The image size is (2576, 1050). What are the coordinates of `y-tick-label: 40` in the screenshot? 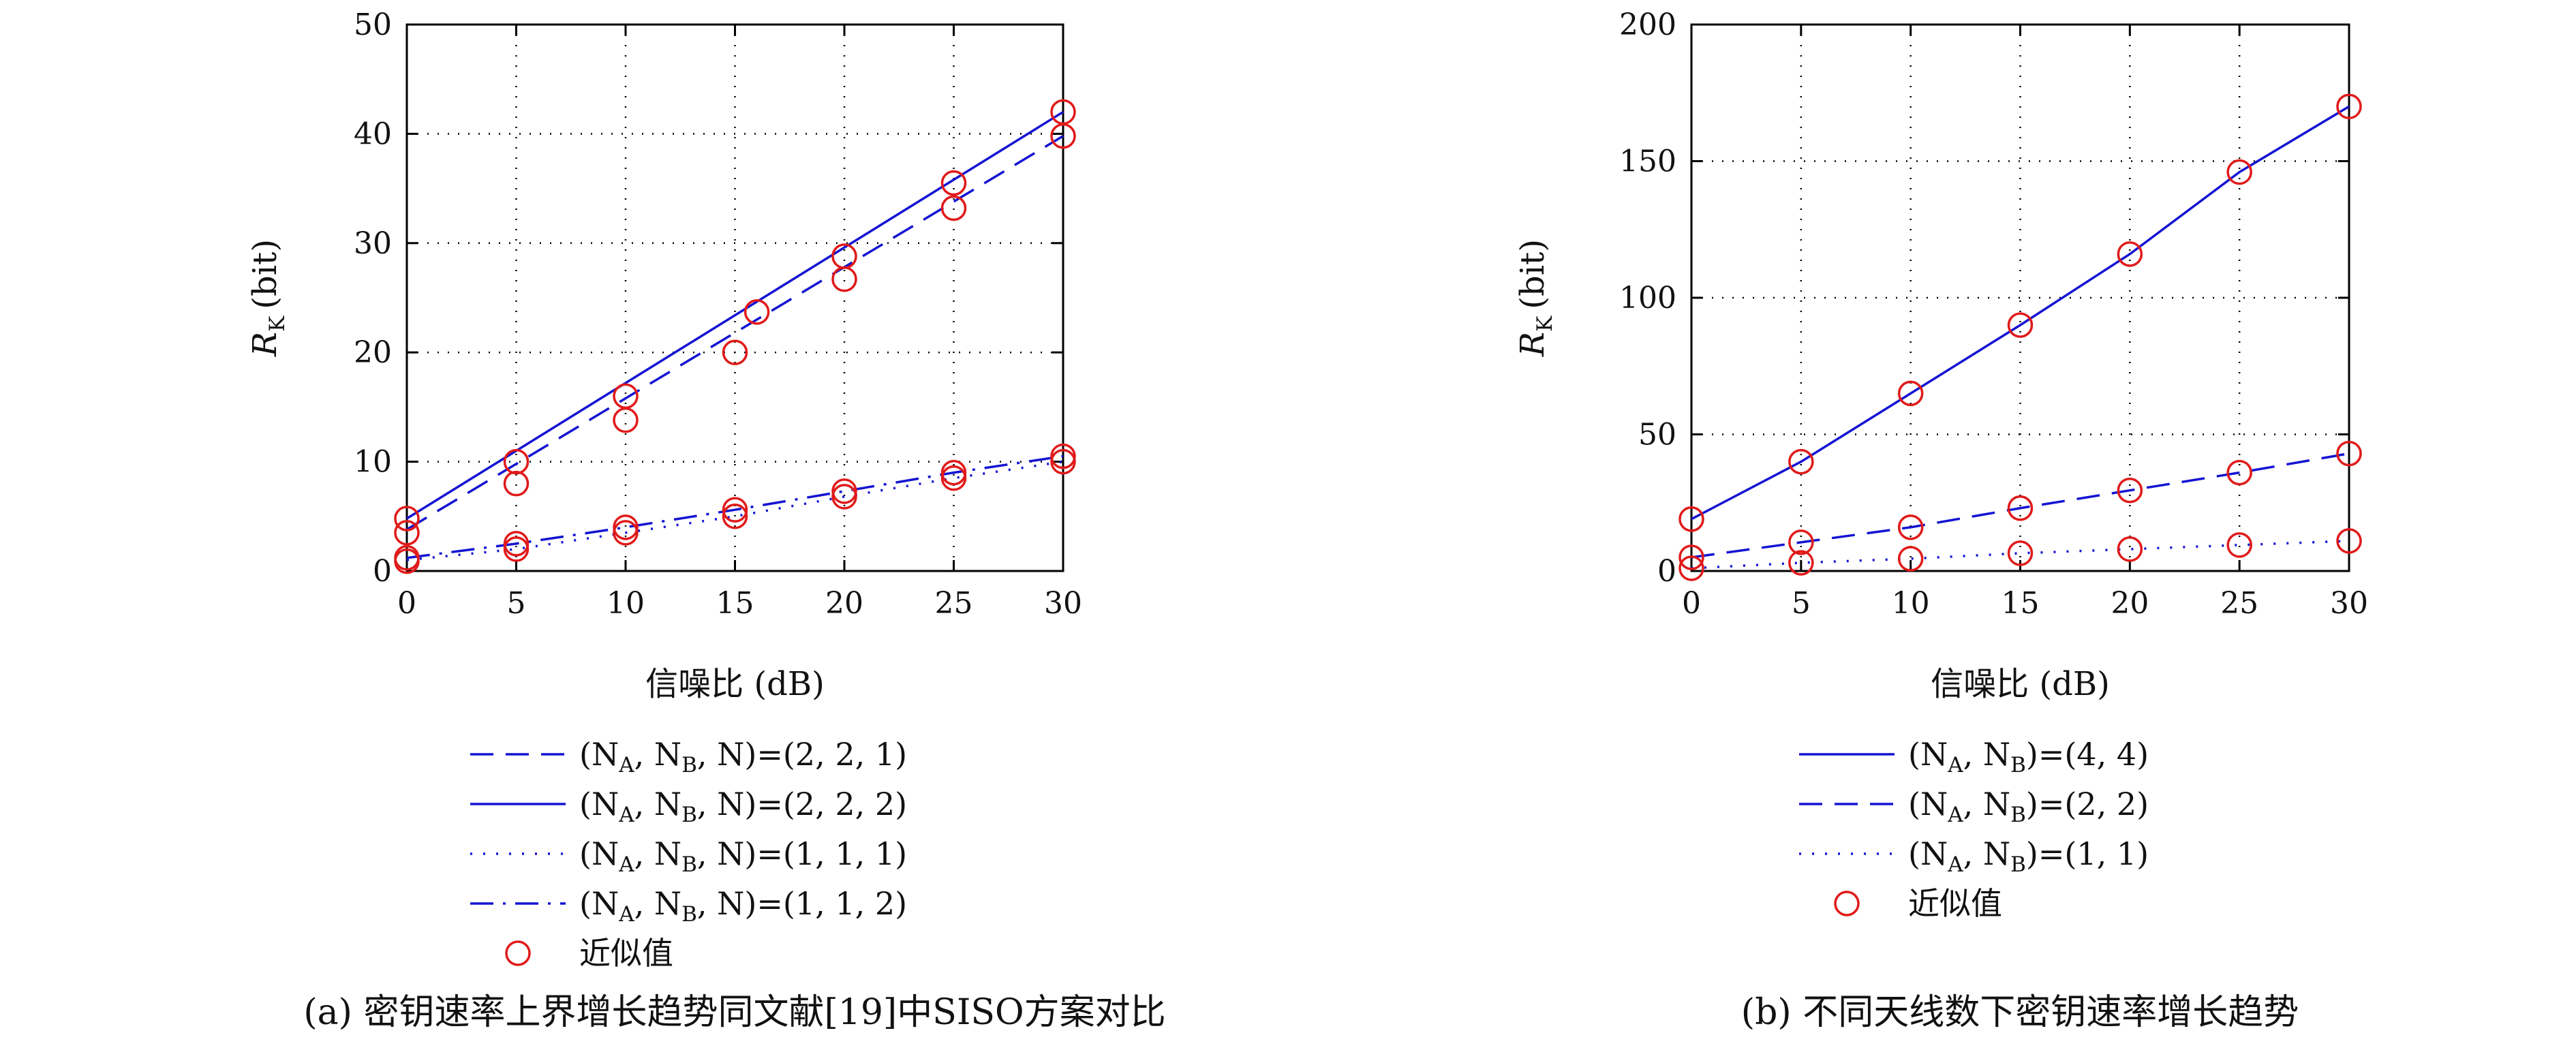 It's located at (373, 134).